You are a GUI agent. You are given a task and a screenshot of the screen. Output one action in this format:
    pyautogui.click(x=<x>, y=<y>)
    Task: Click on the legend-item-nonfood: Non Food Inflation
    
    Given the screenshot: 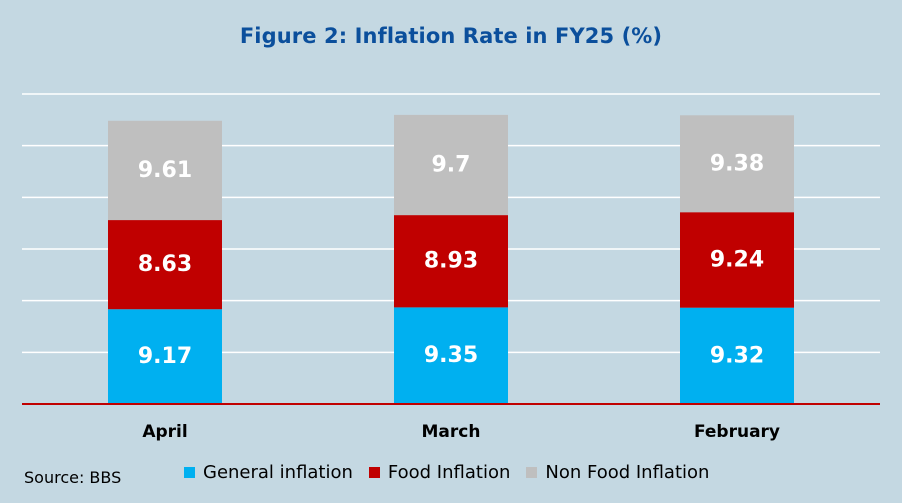 What is the action you would take?
    pyautogui.click(x=617, y=472)
    